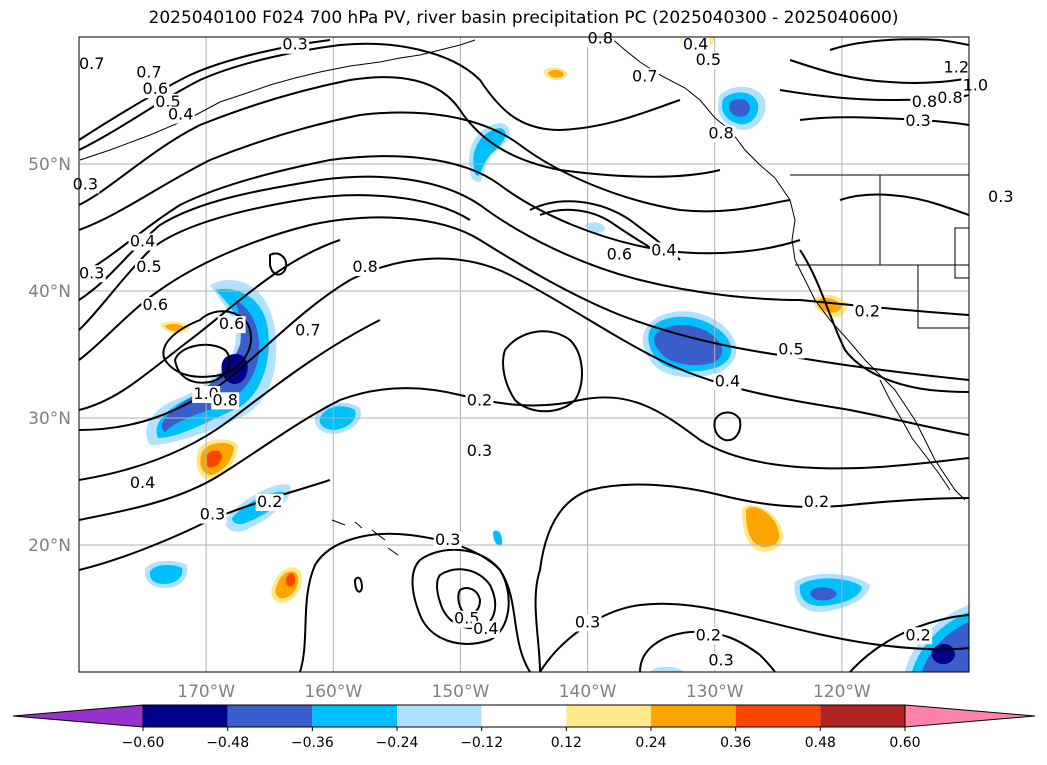  What do you see at coordinates (206, 692) in the screenshot?
I see `lon-tick-label: 170°W` at bounding box center [206, 692].